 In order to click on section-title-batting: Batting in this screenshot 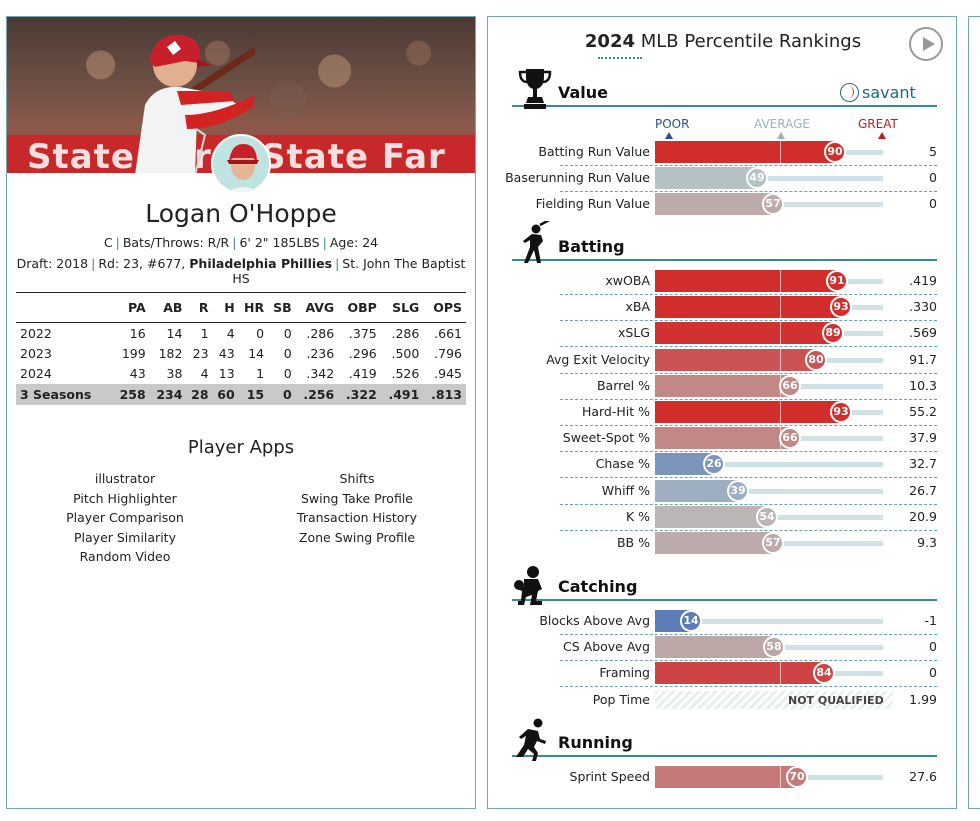, I will do `click(591, 246)`.